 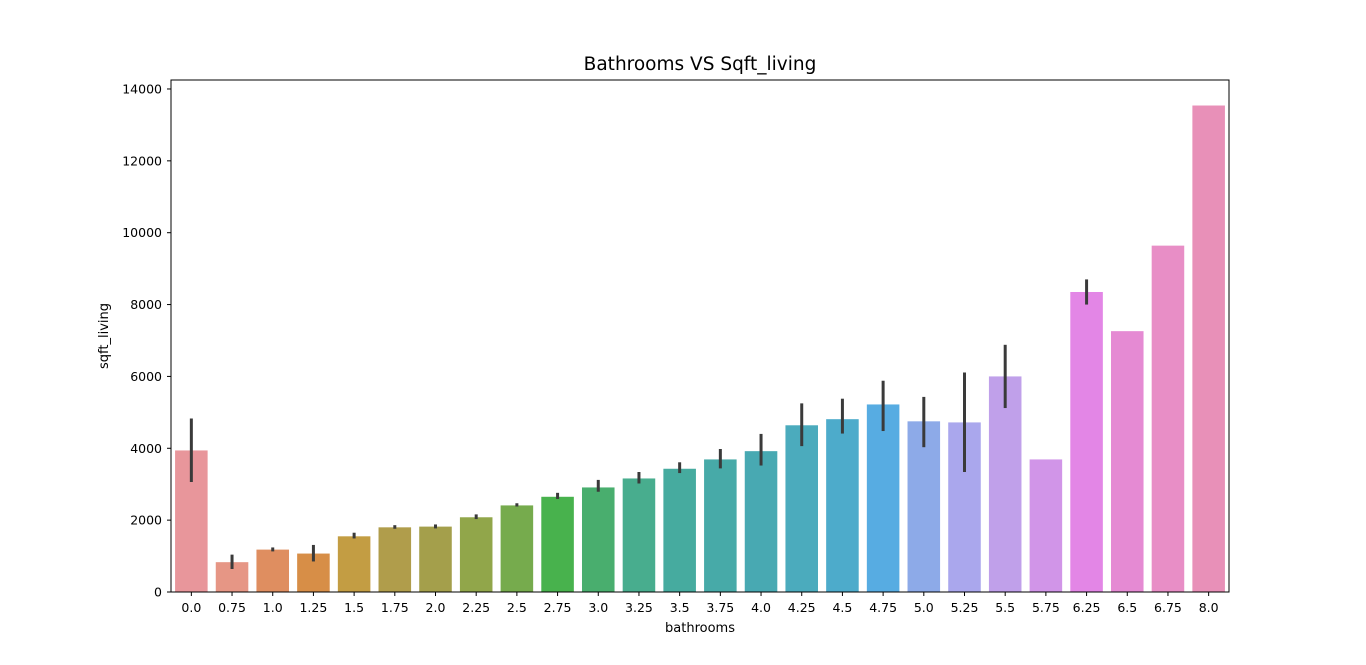 I want to click on x-tick-label: 4.25, so click(x=802, y=607).